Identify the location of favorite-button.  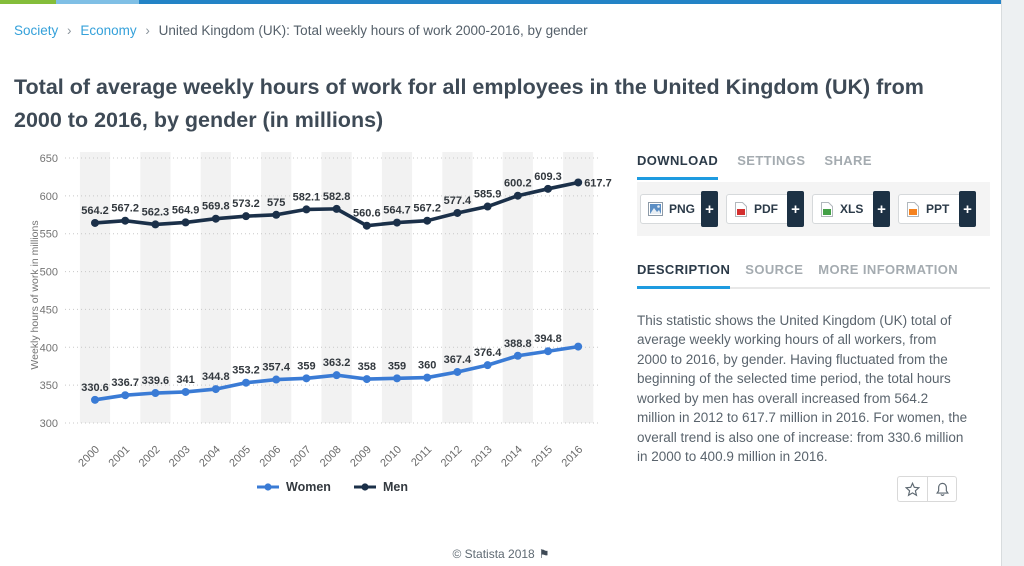
(912, 489).